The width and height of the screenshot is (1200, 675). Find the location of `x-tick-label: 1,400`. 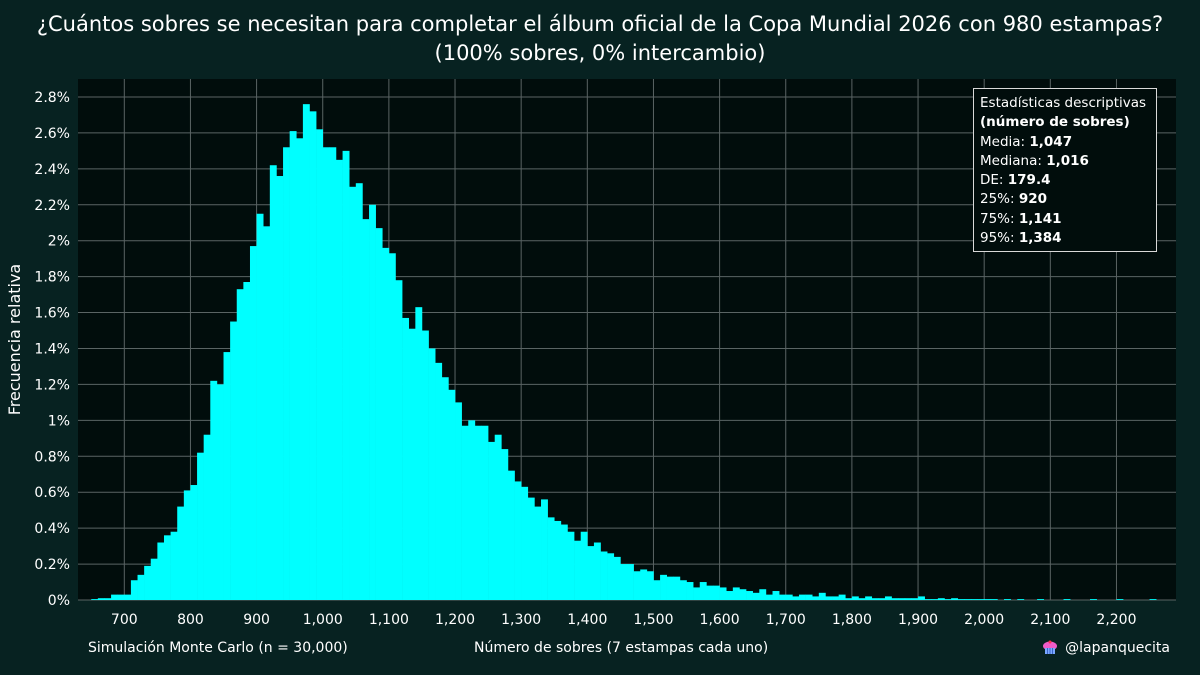

x-tick-label: 1,400 is located at coordinates (587, 620).